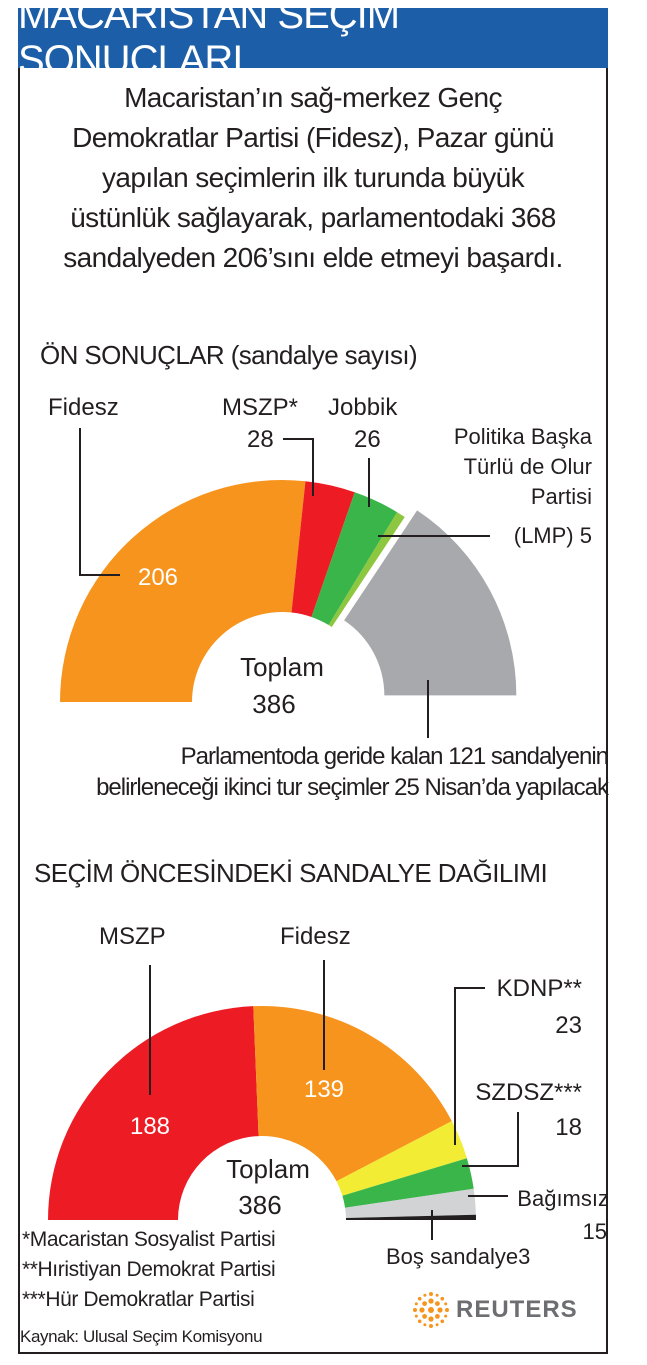 The height and width of the screenshot is (1365, 647). What do you see at coordinates (595, 1231) in the screenshot?
I see `independent-value: 15` at bounding box center [595, 1231].